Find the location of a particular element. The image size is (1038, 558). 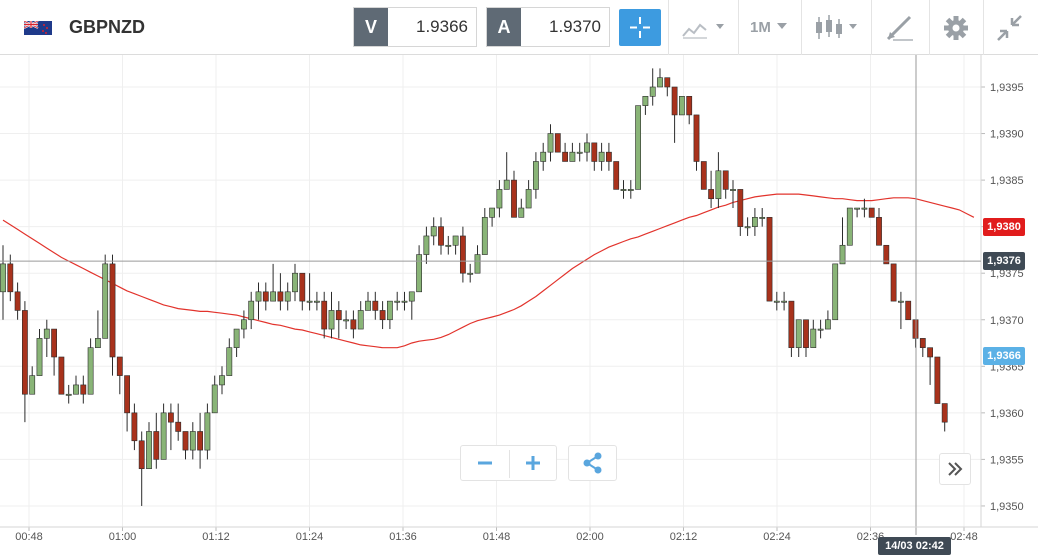

sell-price-button: V 1.9366 is located at coordinates (415, 27).